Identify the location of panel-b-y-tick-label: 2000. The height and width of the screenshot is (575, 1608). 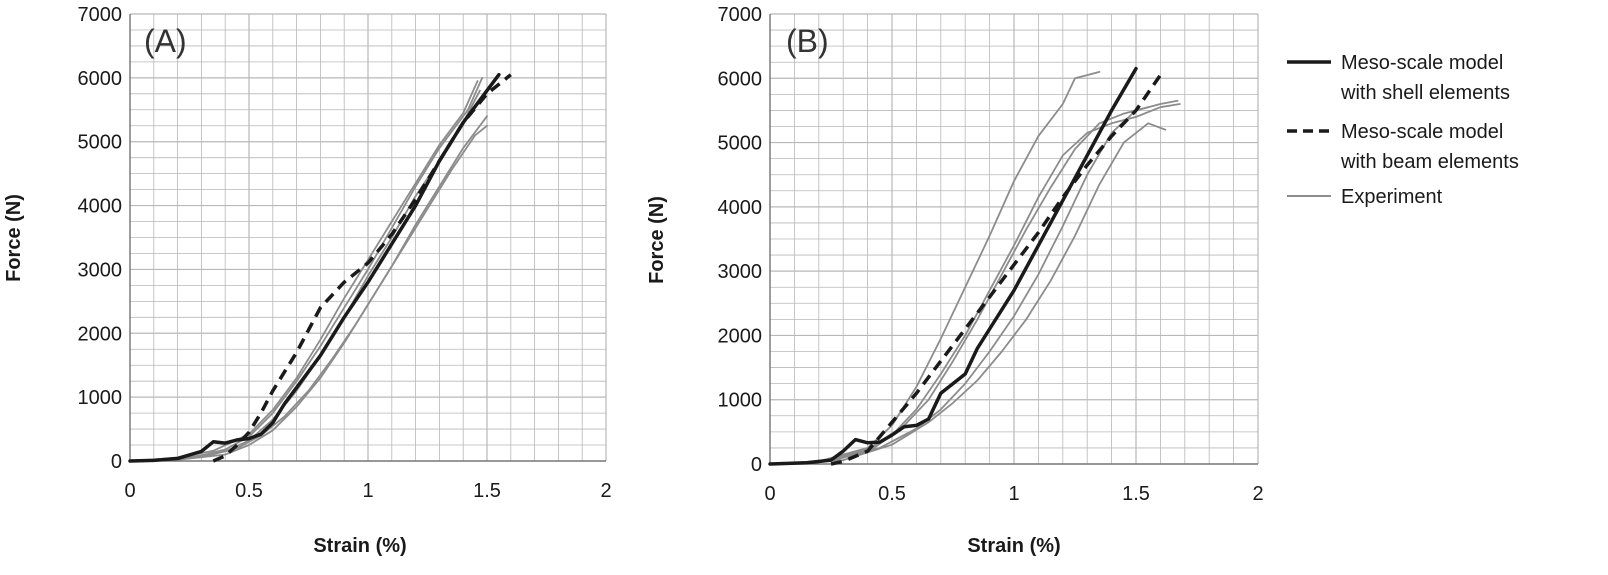
(740, 336).